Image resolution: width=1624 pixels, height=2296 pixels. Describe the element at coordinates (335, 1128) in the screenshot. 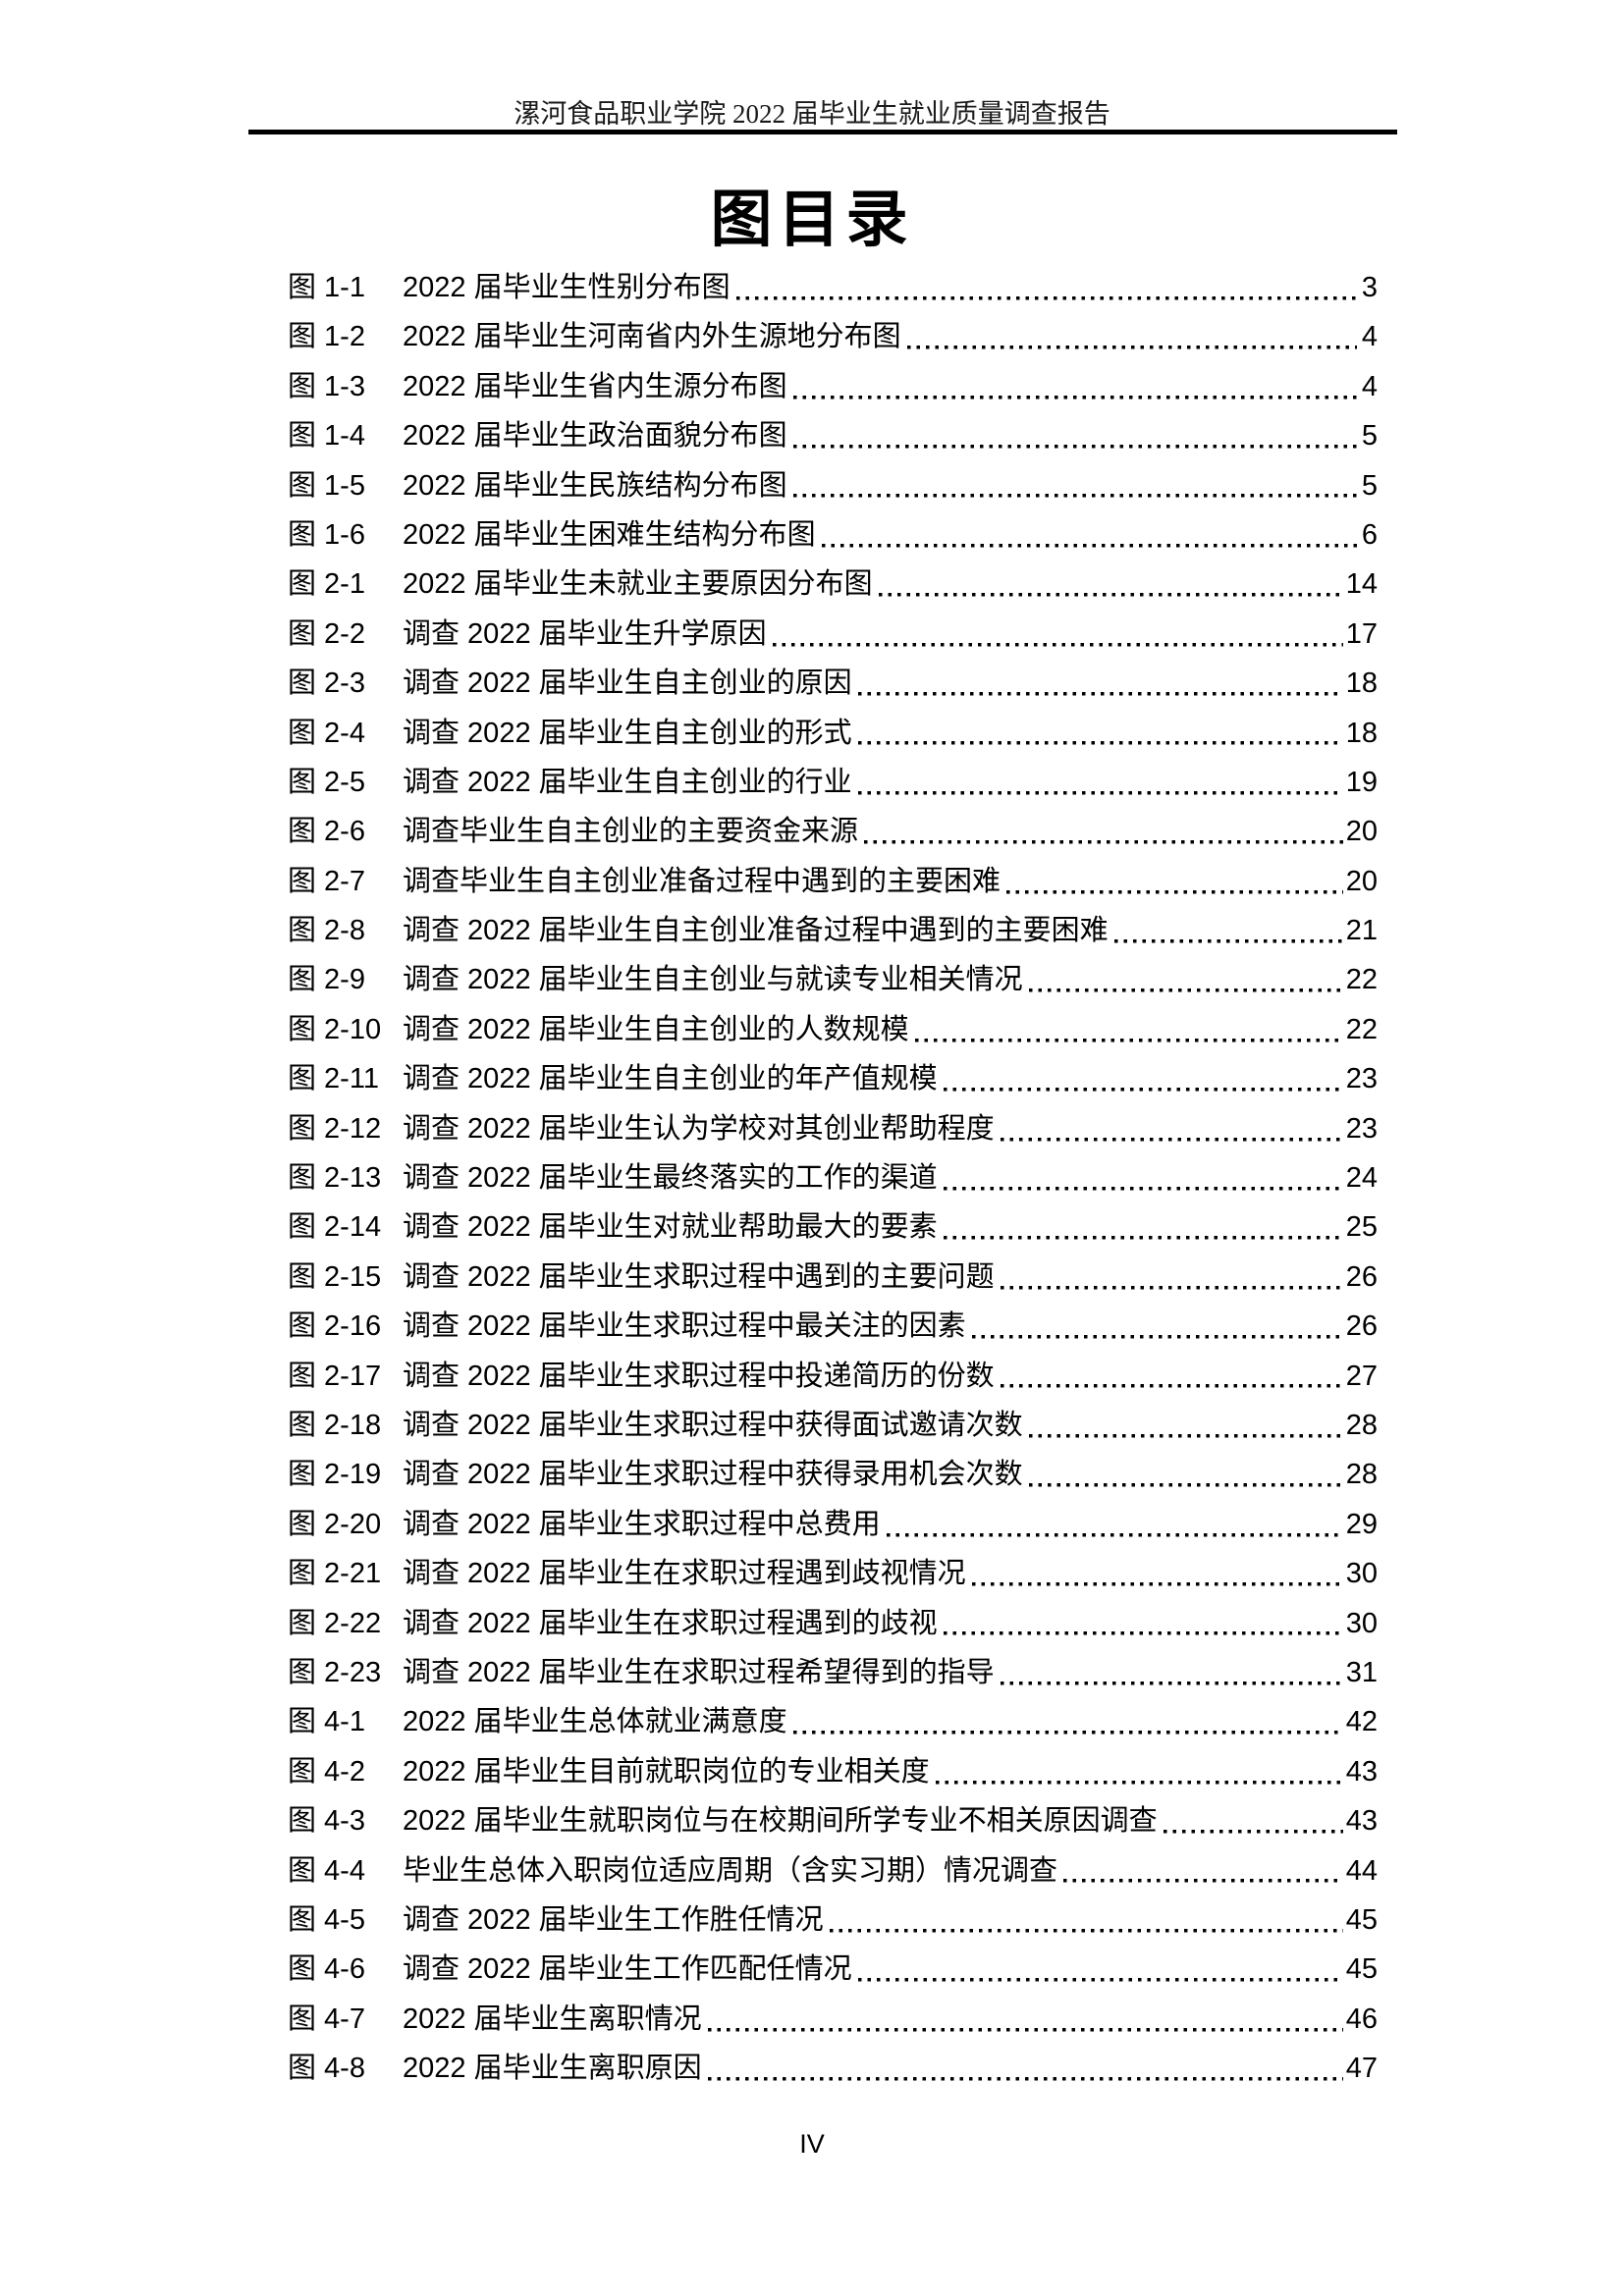

I see `toc-entry-label: 图 2-12` at that location.